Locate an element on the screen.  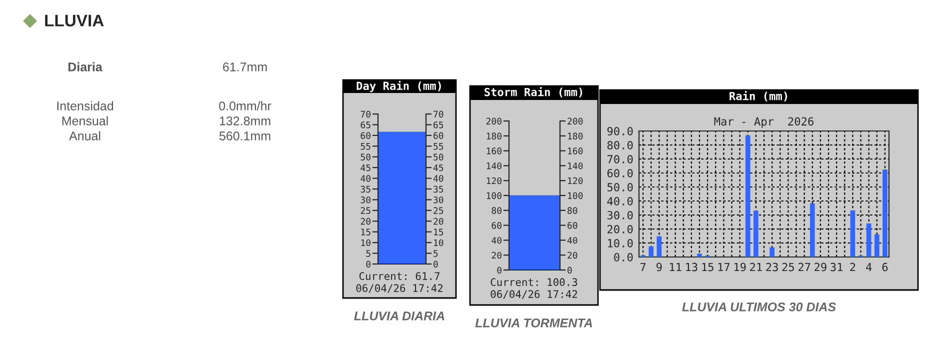
y2-tick-label: 55 is located at coordinates (439, 146).